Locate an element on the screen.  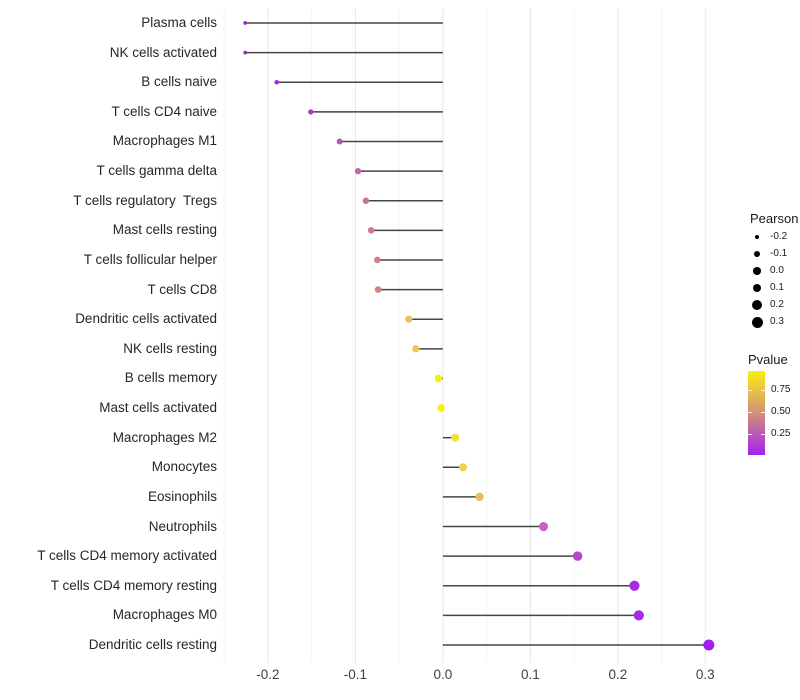
category-label: Macrophages M2 is located at coordinates (164, 437).